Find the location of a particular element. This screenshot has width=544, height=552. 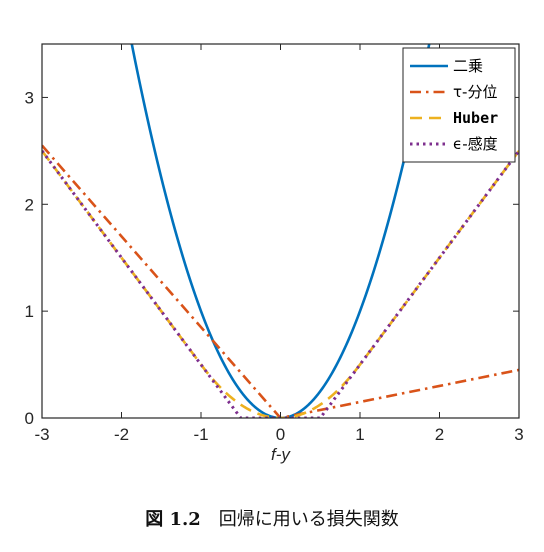

legend-label-squared: 二乗 is located at coordinates (468, 66).